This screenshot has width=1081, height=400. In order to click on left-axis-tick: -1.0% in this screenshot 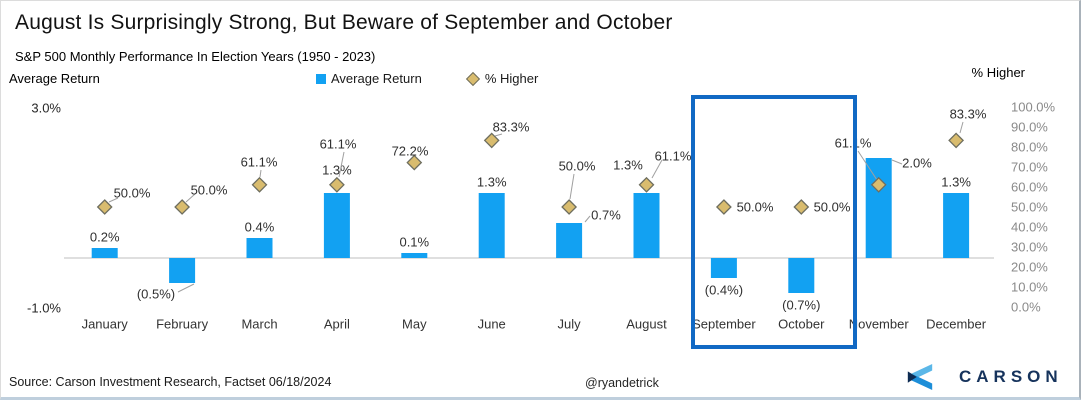, I will do `click(44, 308)`.